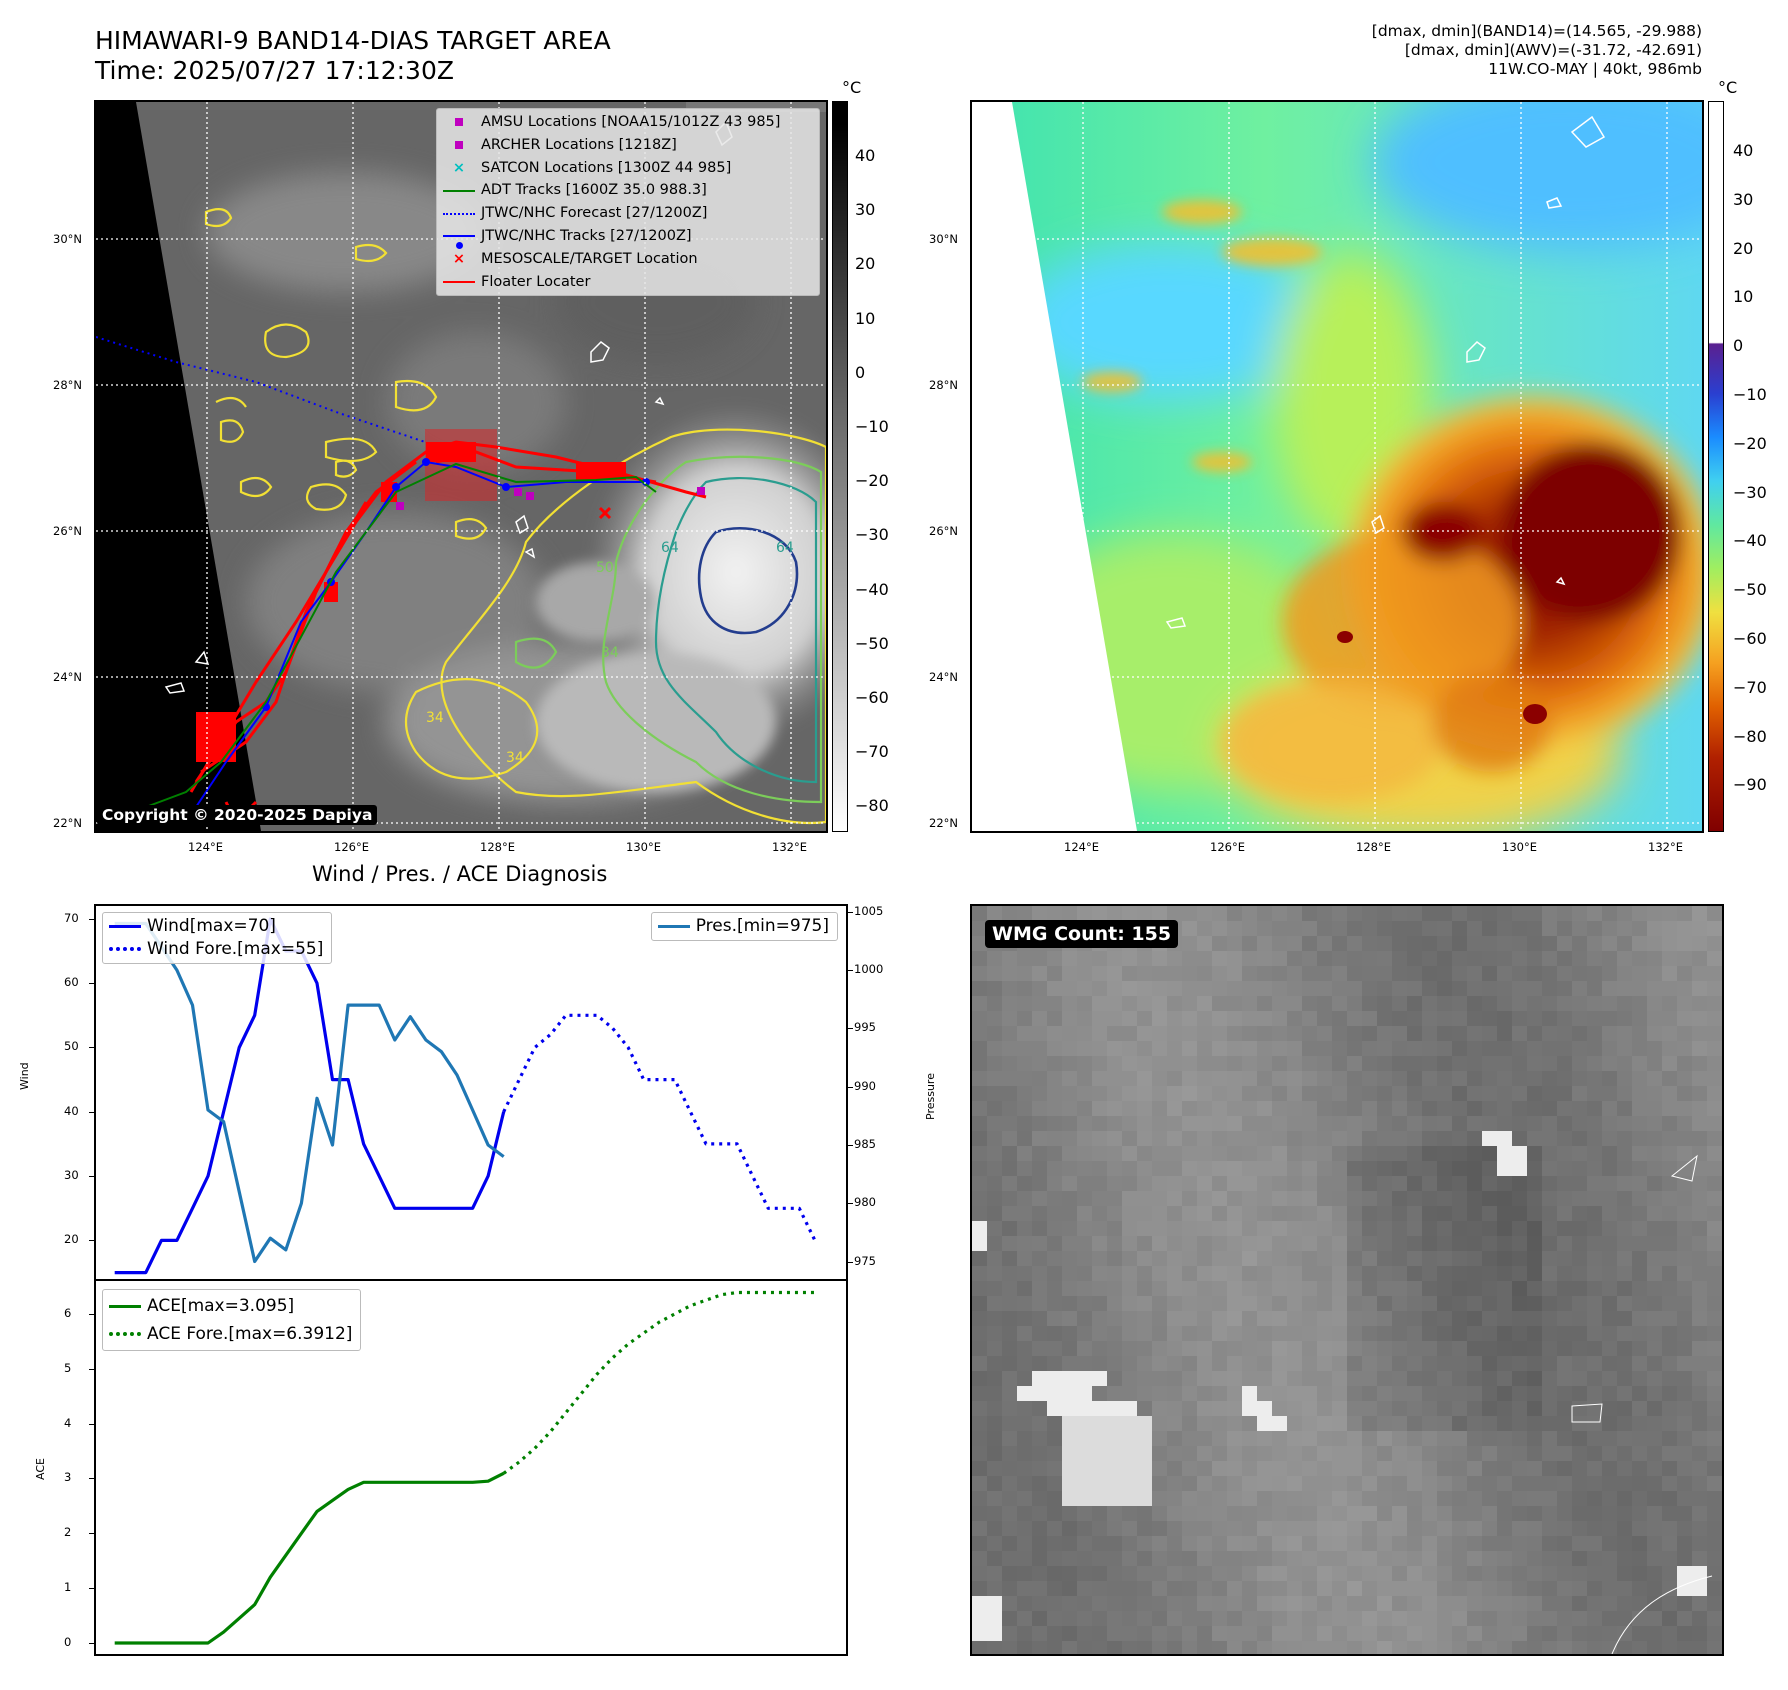  What do you see at coordinates (71, 1239) in the screenshot?
I see `y-tick-label: 20` at bounding box center [71, 1239].